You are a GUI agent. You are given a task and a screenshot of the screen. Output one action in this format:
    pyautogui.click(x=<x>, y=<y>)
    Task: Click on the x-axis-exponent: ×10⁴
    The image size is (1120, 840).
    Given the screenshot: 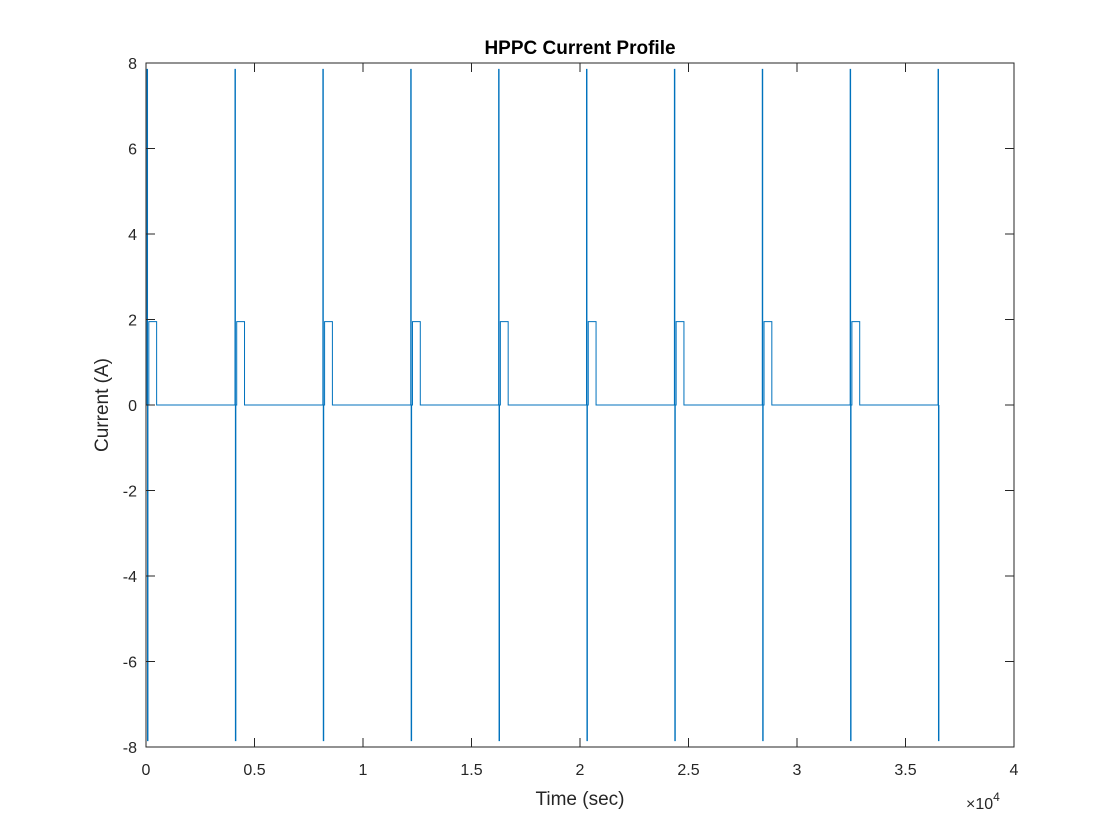 What is the action you would take?
    pyautogui.click(x=983, y=801)
    